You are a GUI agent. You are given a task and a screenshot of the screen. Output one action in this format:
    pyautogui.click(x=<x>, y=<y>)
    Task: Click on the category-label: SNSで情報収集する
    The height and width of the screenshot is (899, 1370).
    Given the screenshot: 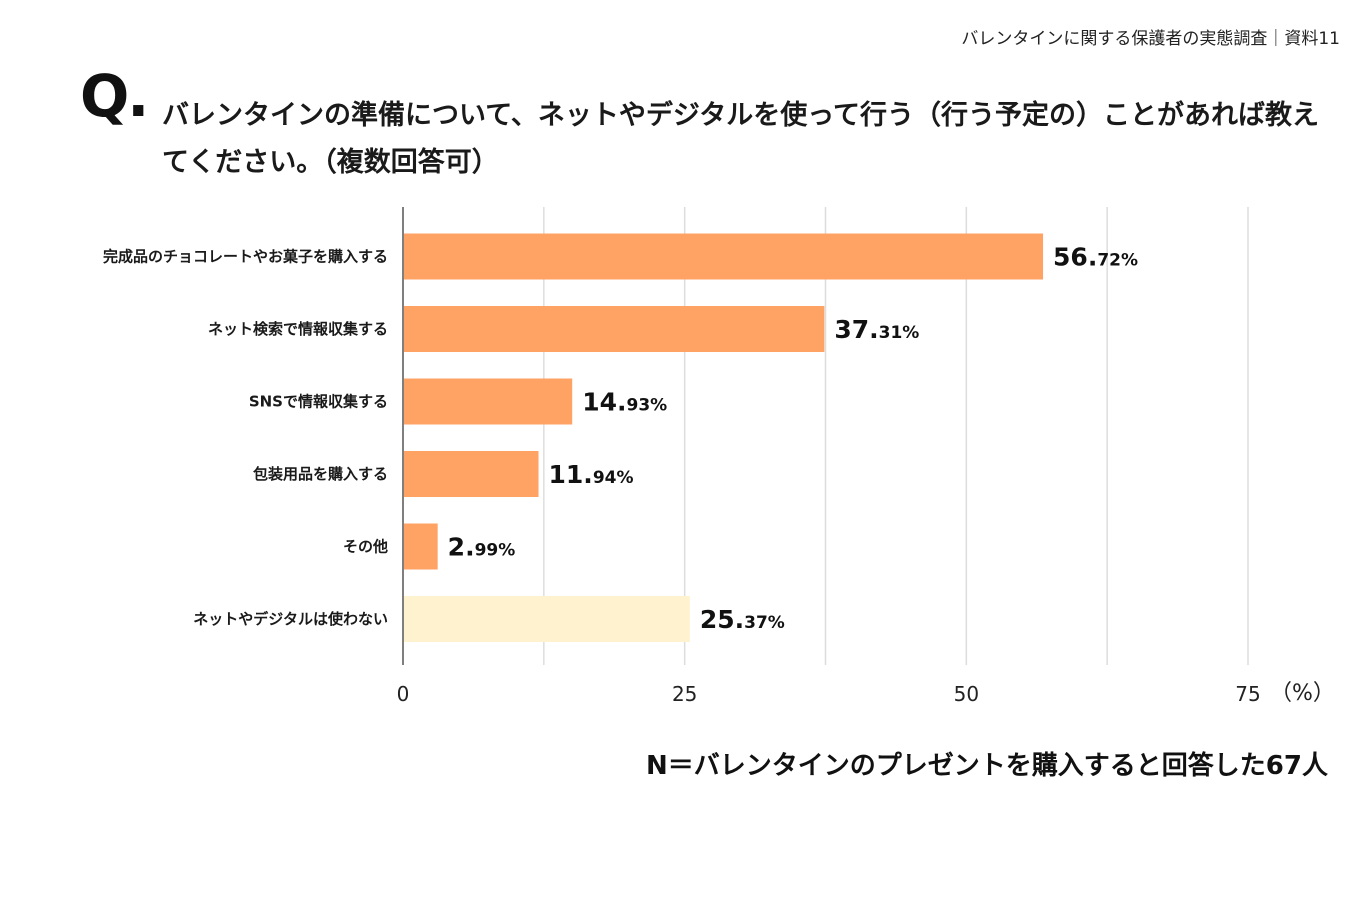 What is the action you would take?
    pyautogui.click(x=318, y=402)
    